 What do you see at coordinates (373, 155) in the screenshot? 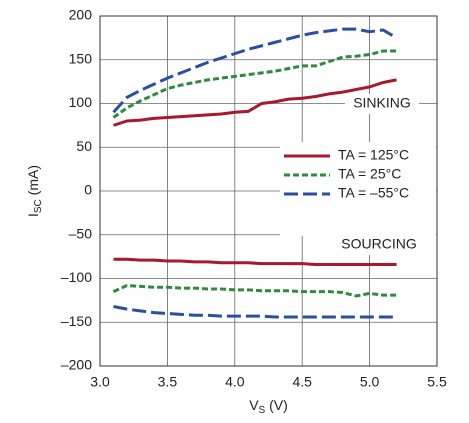
I see `legend-label: TA = 125°C` at bounding box center [373, 155].